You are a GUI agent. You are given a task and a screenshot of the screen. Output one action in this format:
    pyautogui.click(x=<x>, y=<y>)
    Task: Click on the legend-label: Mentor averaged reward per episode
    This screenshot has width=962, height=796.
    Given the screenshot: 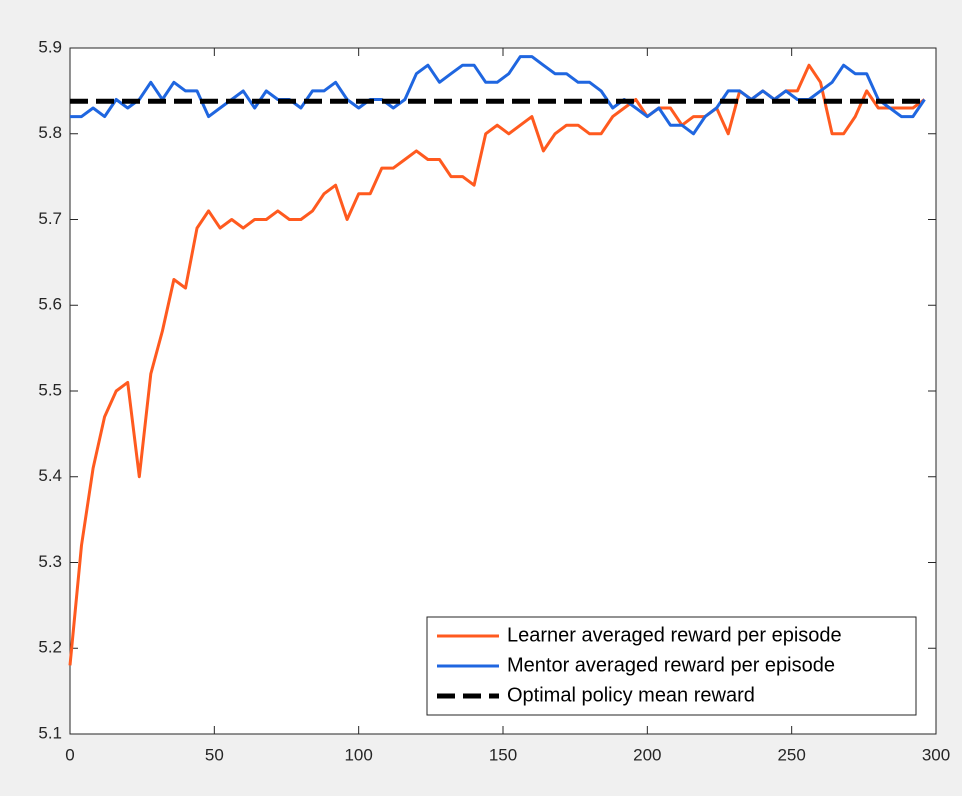 What is the action you would take?
    pyautogui.click(x=671, y=665)
    